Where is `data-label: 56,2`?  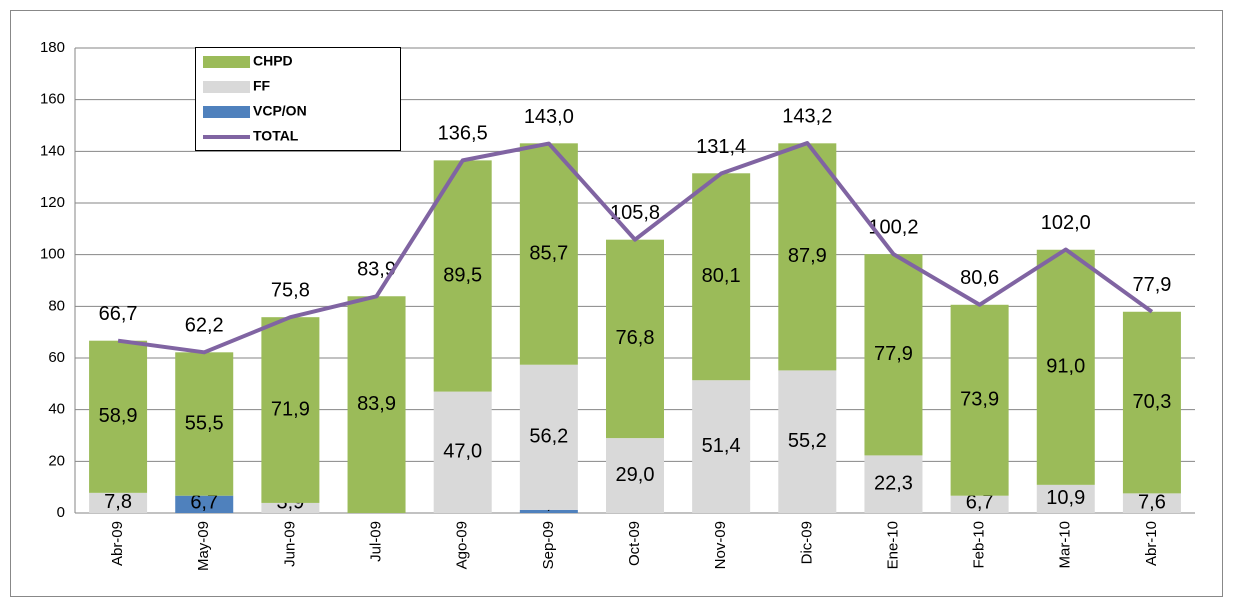
data-label: 56,2 is located at coordinates (548, 437).